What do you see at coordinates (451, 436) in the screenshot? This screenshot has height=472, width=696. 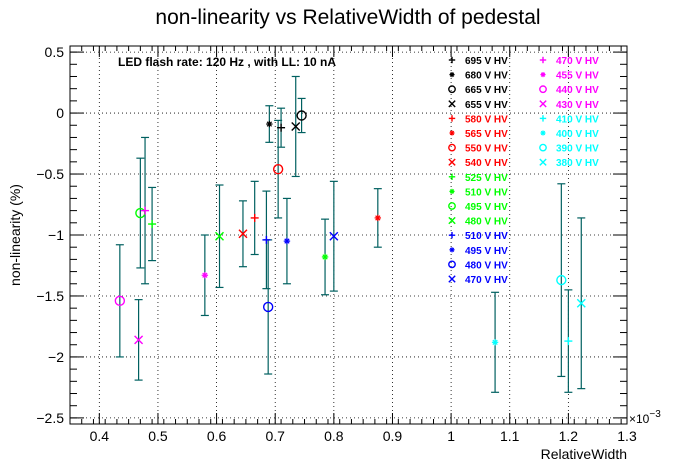 I see `x-tick-label: 1` at bounding box center [451, 436].